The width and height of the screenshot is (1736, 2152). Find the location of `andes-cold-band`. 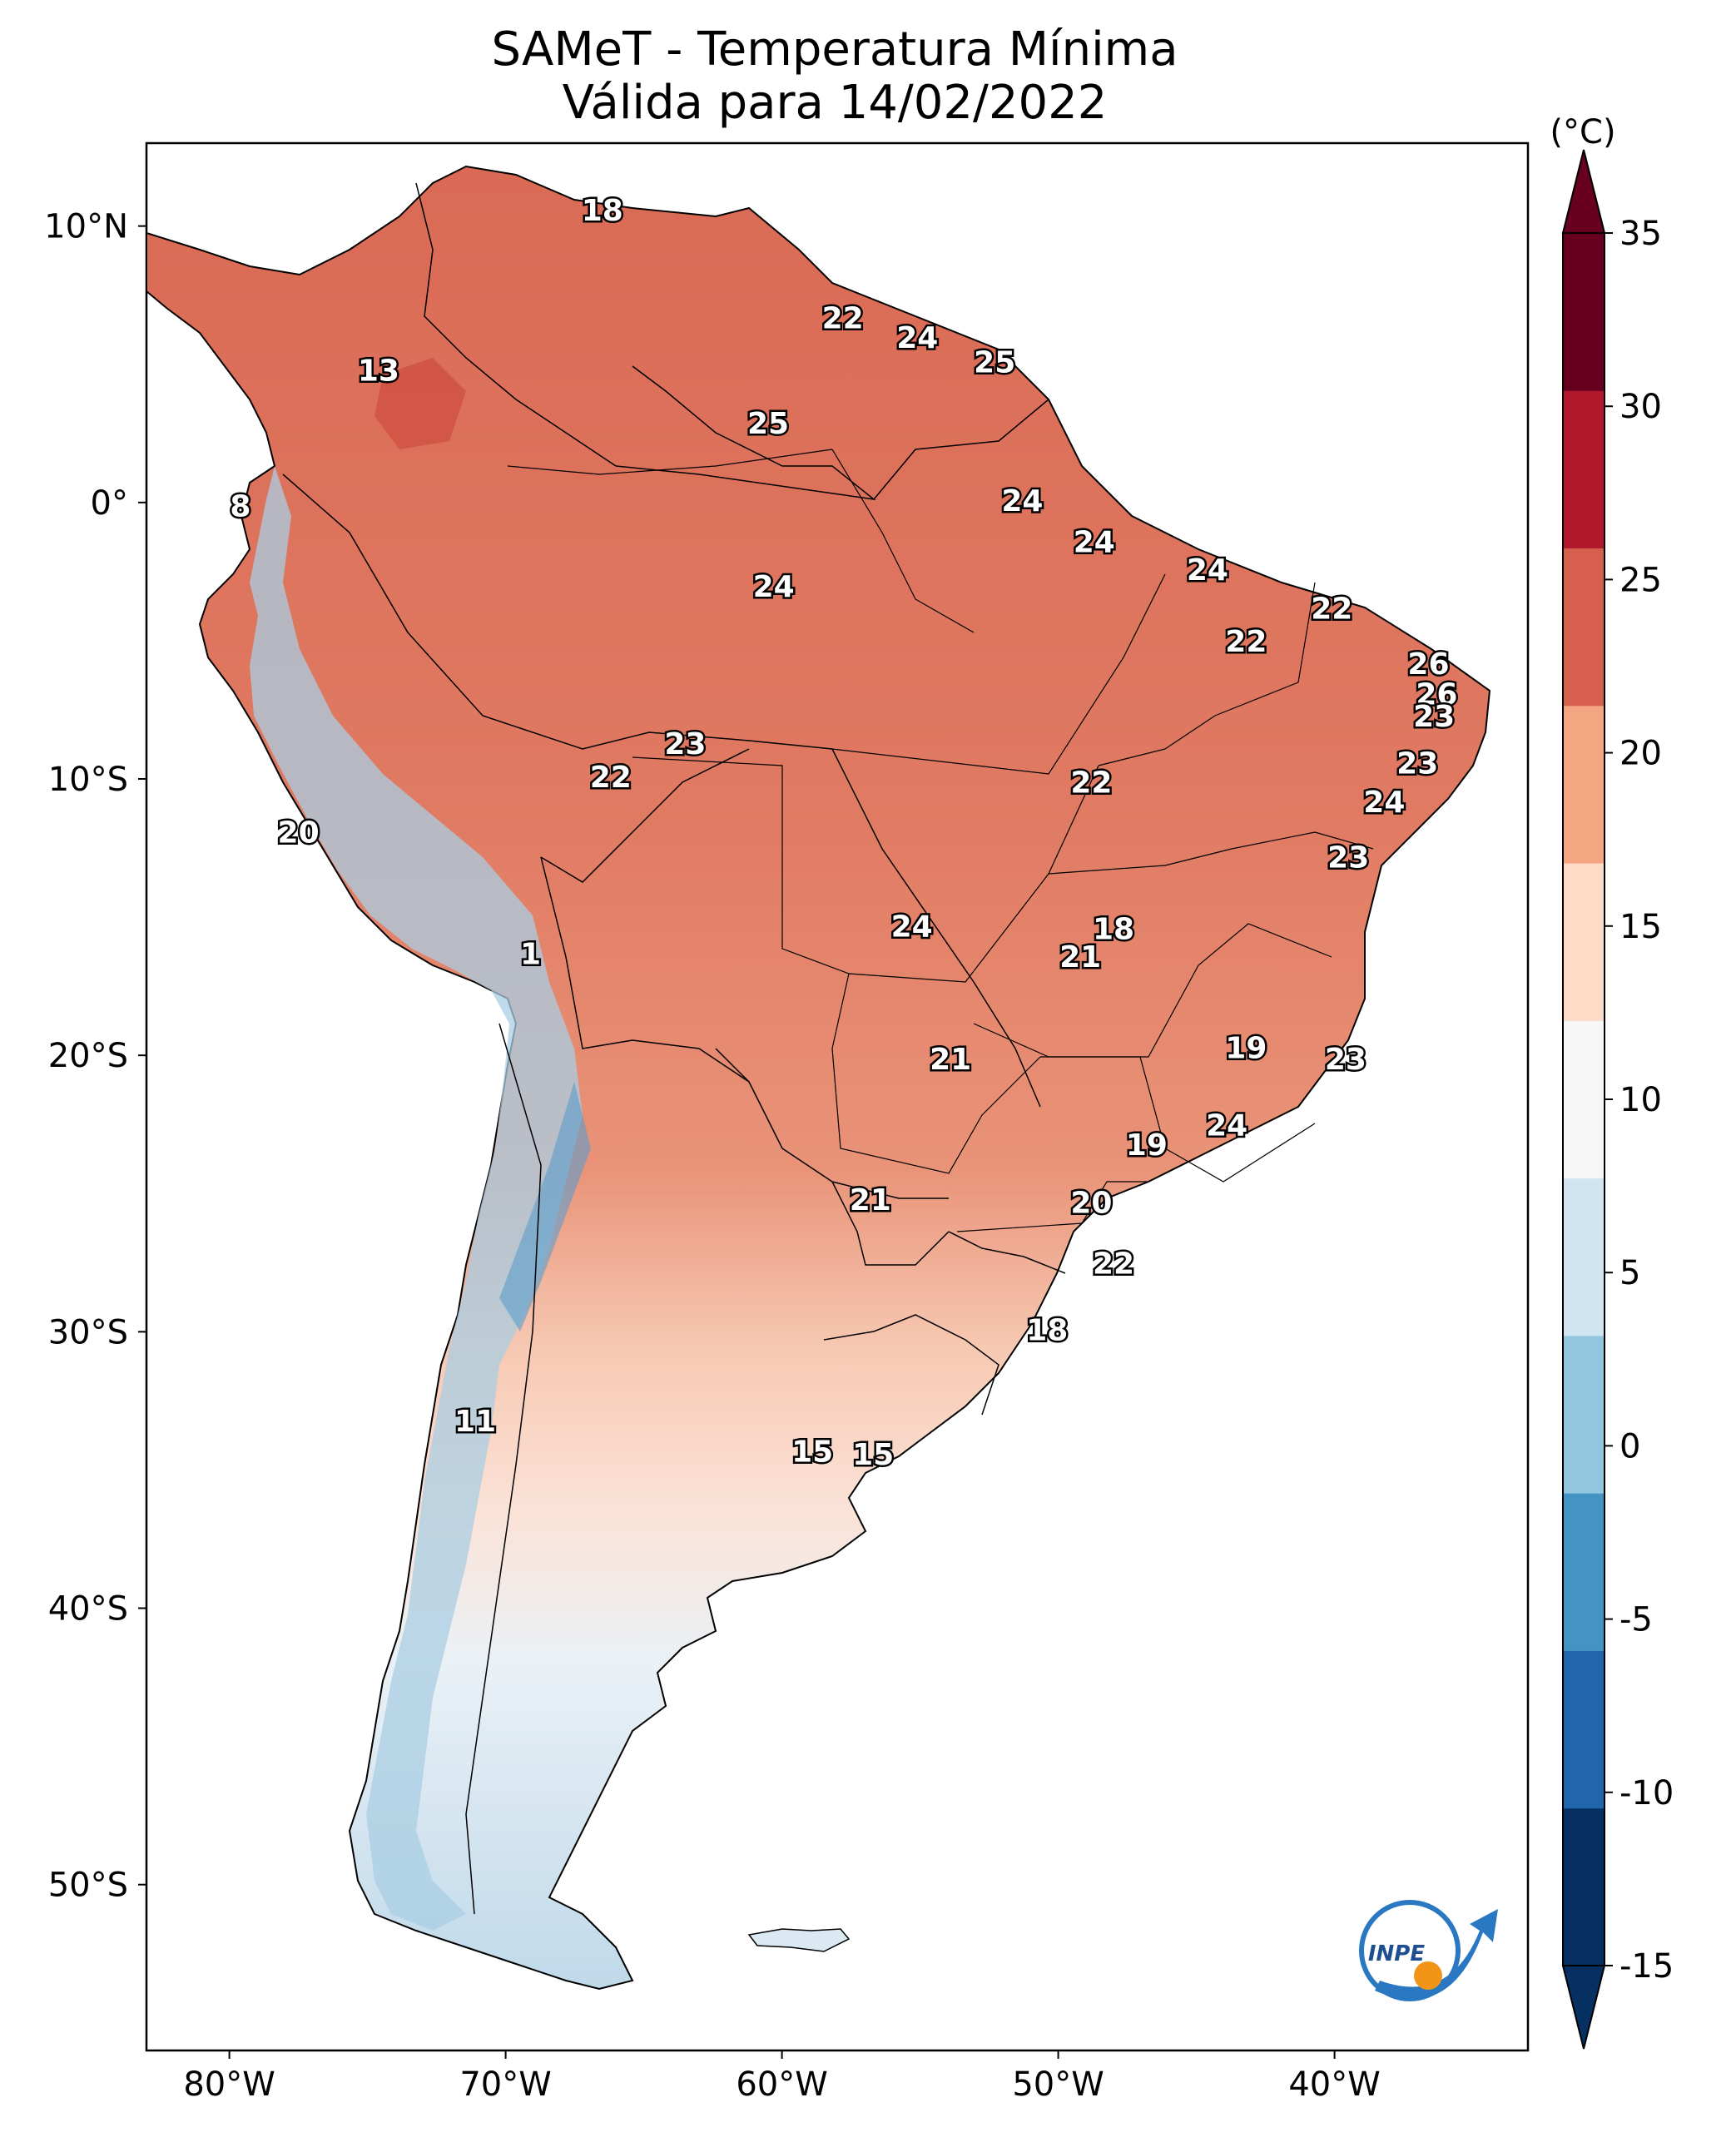

andes-cold-band is located at coordinates (417, 1198).